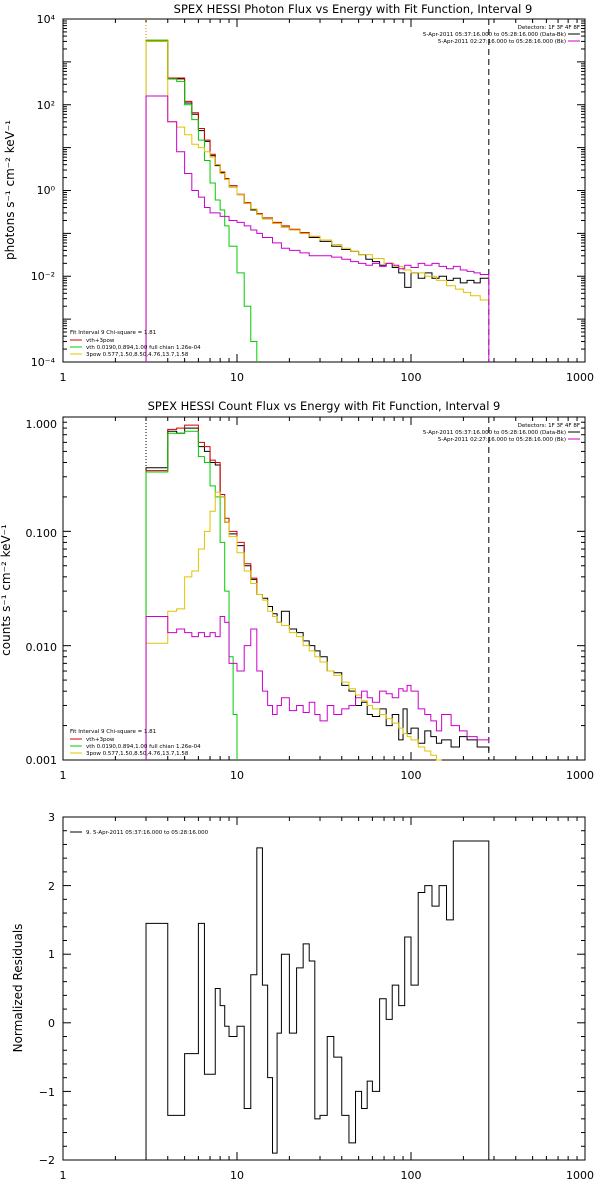 Image resolution: width=600 pixels, height=1200 pixels. I want to click on residuals-xtick-1: 1, so click(63, 1175).